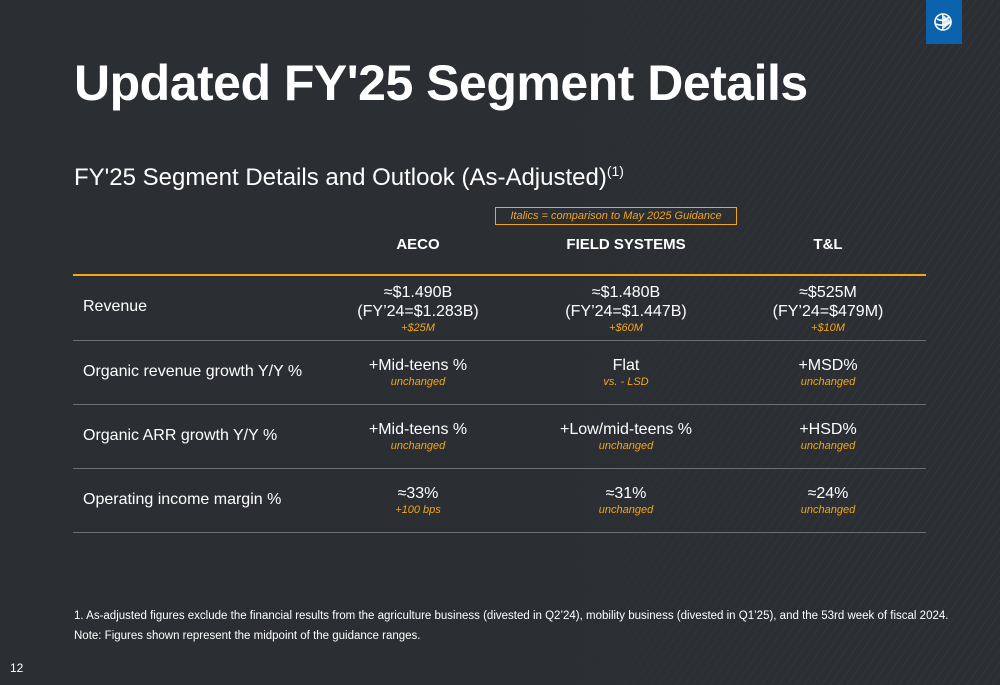 The height and width of the screenshot is (685, 1000). I want to click on cell-value-prior-year: (FY’24=$479M), so click(828, 311).